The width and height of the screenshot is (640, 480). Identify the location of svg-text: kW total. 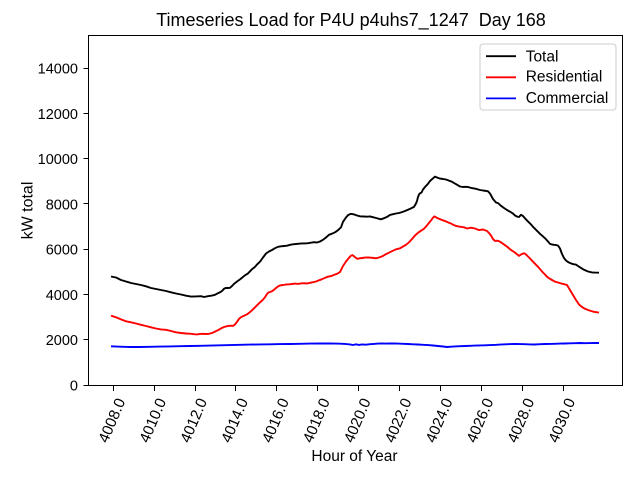
(28, 211).